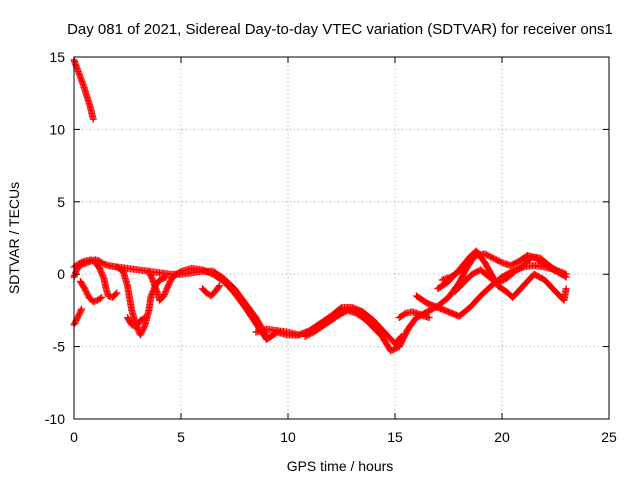 The height and width of the screenshot is (480, 640). I want to click on y-tick-label: 15, so click(57, 57).